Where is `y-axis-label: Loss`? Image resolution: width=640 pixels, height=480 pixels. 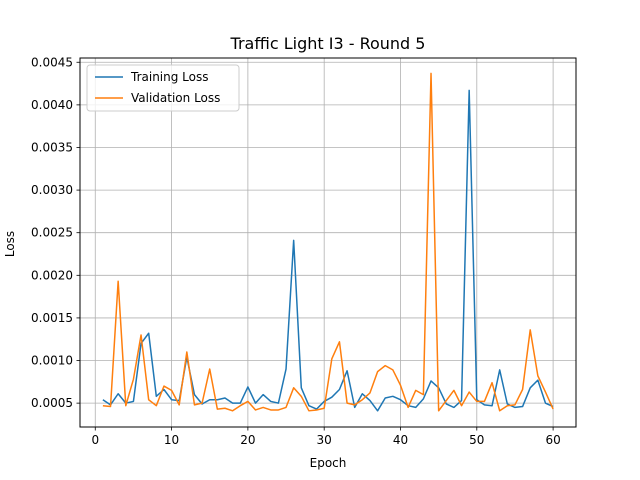 y-axis-label: Loss is located at coordinates (10, 244).